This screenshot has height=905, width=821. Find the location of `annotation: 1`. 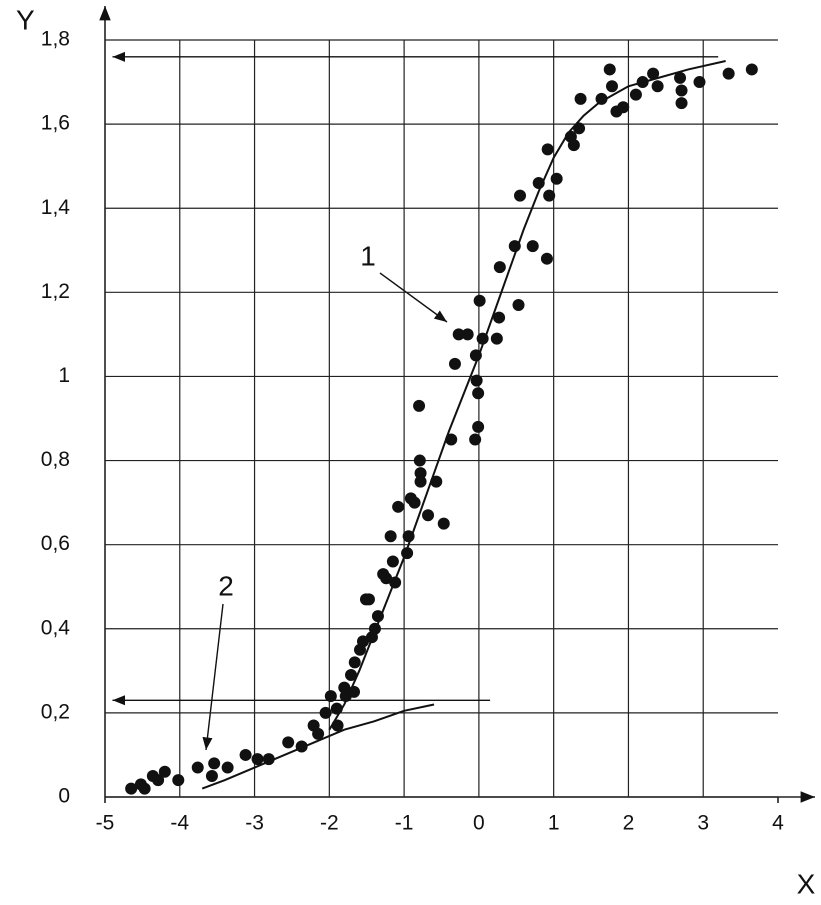

annotation: 1 is located at coordinates (368, 255).